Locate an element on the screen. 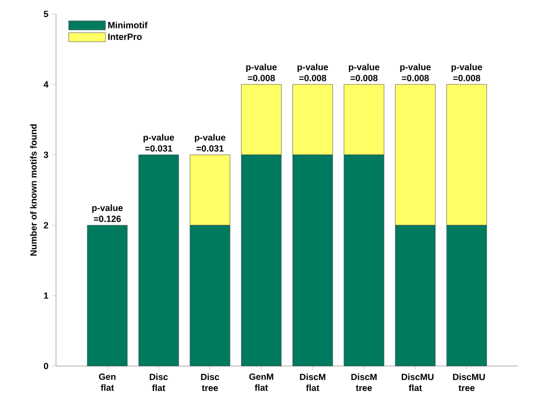 This screenshot has height=408, width=533. x-tick-label: DiscMU flat is located at coordinates (418, 383).